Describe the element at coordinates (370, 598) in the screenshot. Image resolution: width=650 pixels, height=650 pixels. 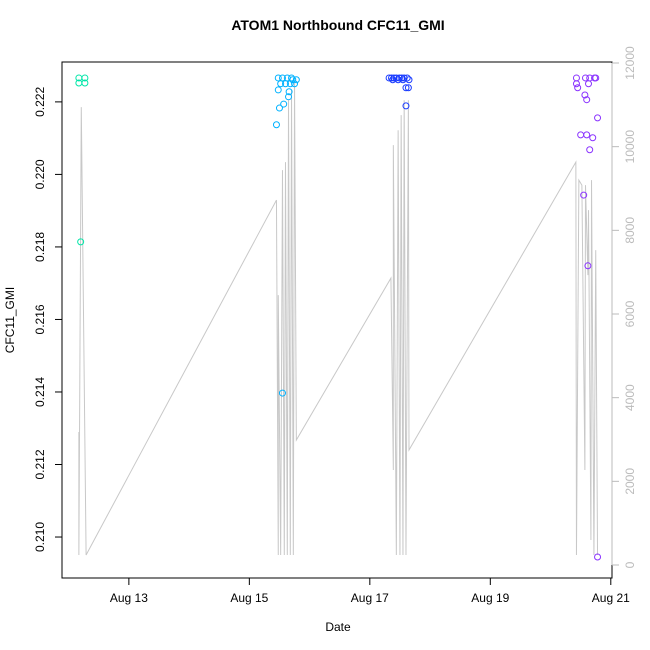
I see `x-tick-label: Aug 17` at that location.